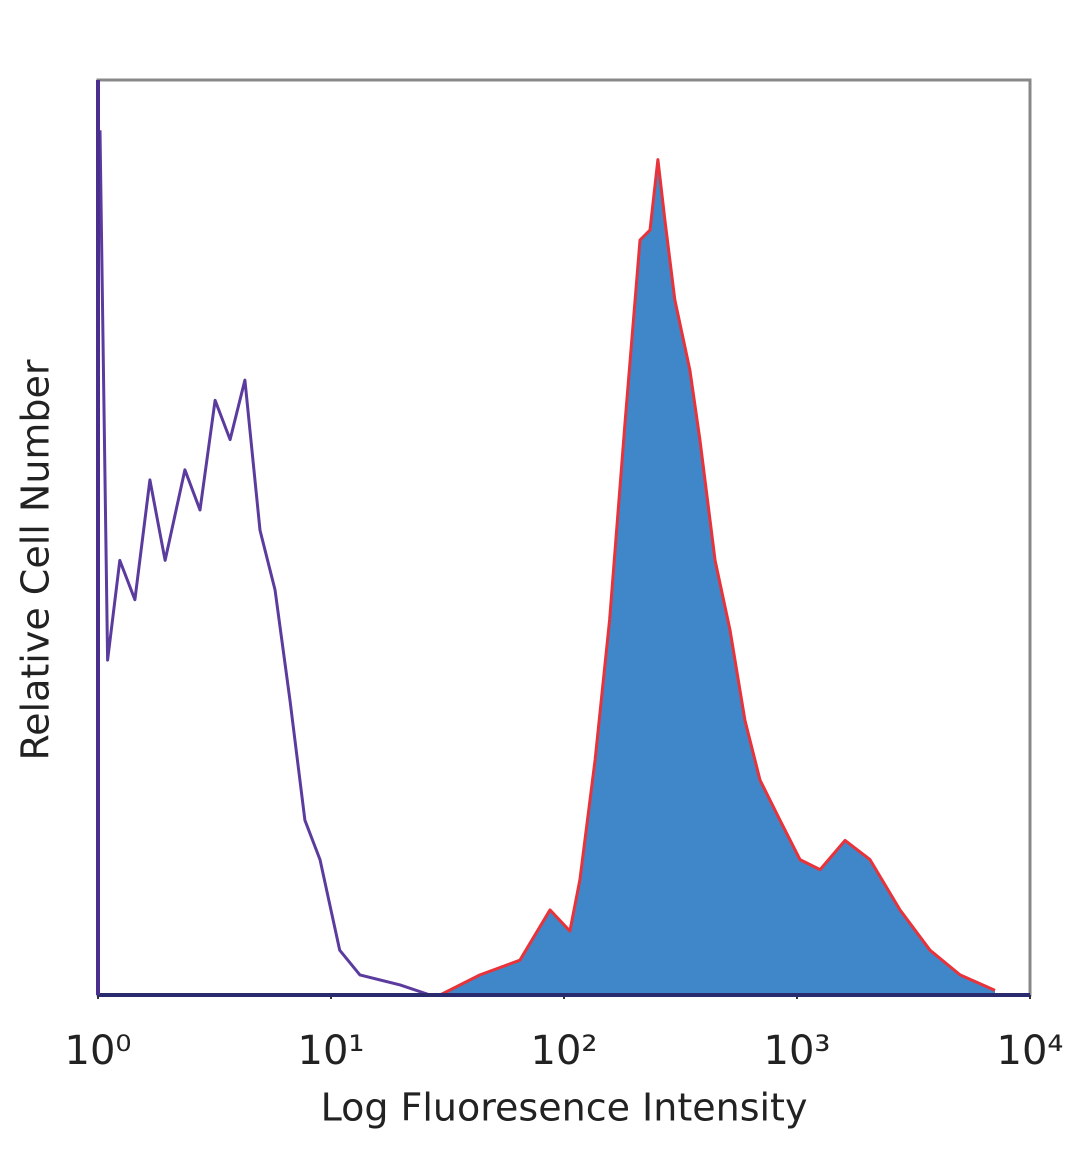 The height and width of the screenshot is (1169, 1080). Describe the element at coordinates (36, 559) in the screenshot. I see `y-axis-label: Relative Cell Number` at that location.